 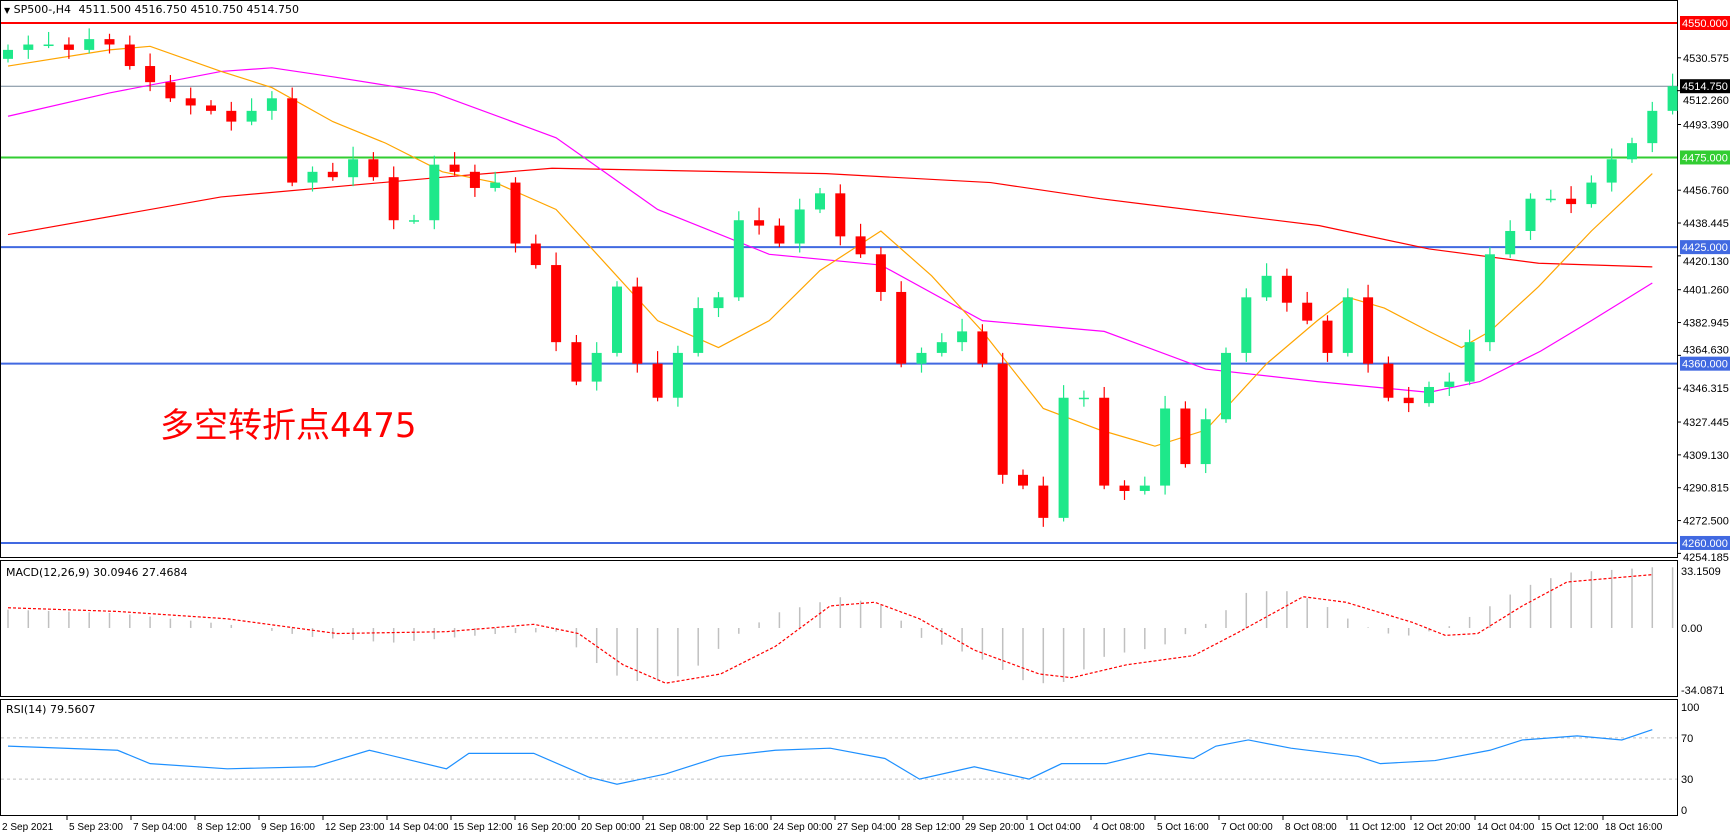 I want to click on price-tick-label: 4512.260, so click(x=1706, y=101).